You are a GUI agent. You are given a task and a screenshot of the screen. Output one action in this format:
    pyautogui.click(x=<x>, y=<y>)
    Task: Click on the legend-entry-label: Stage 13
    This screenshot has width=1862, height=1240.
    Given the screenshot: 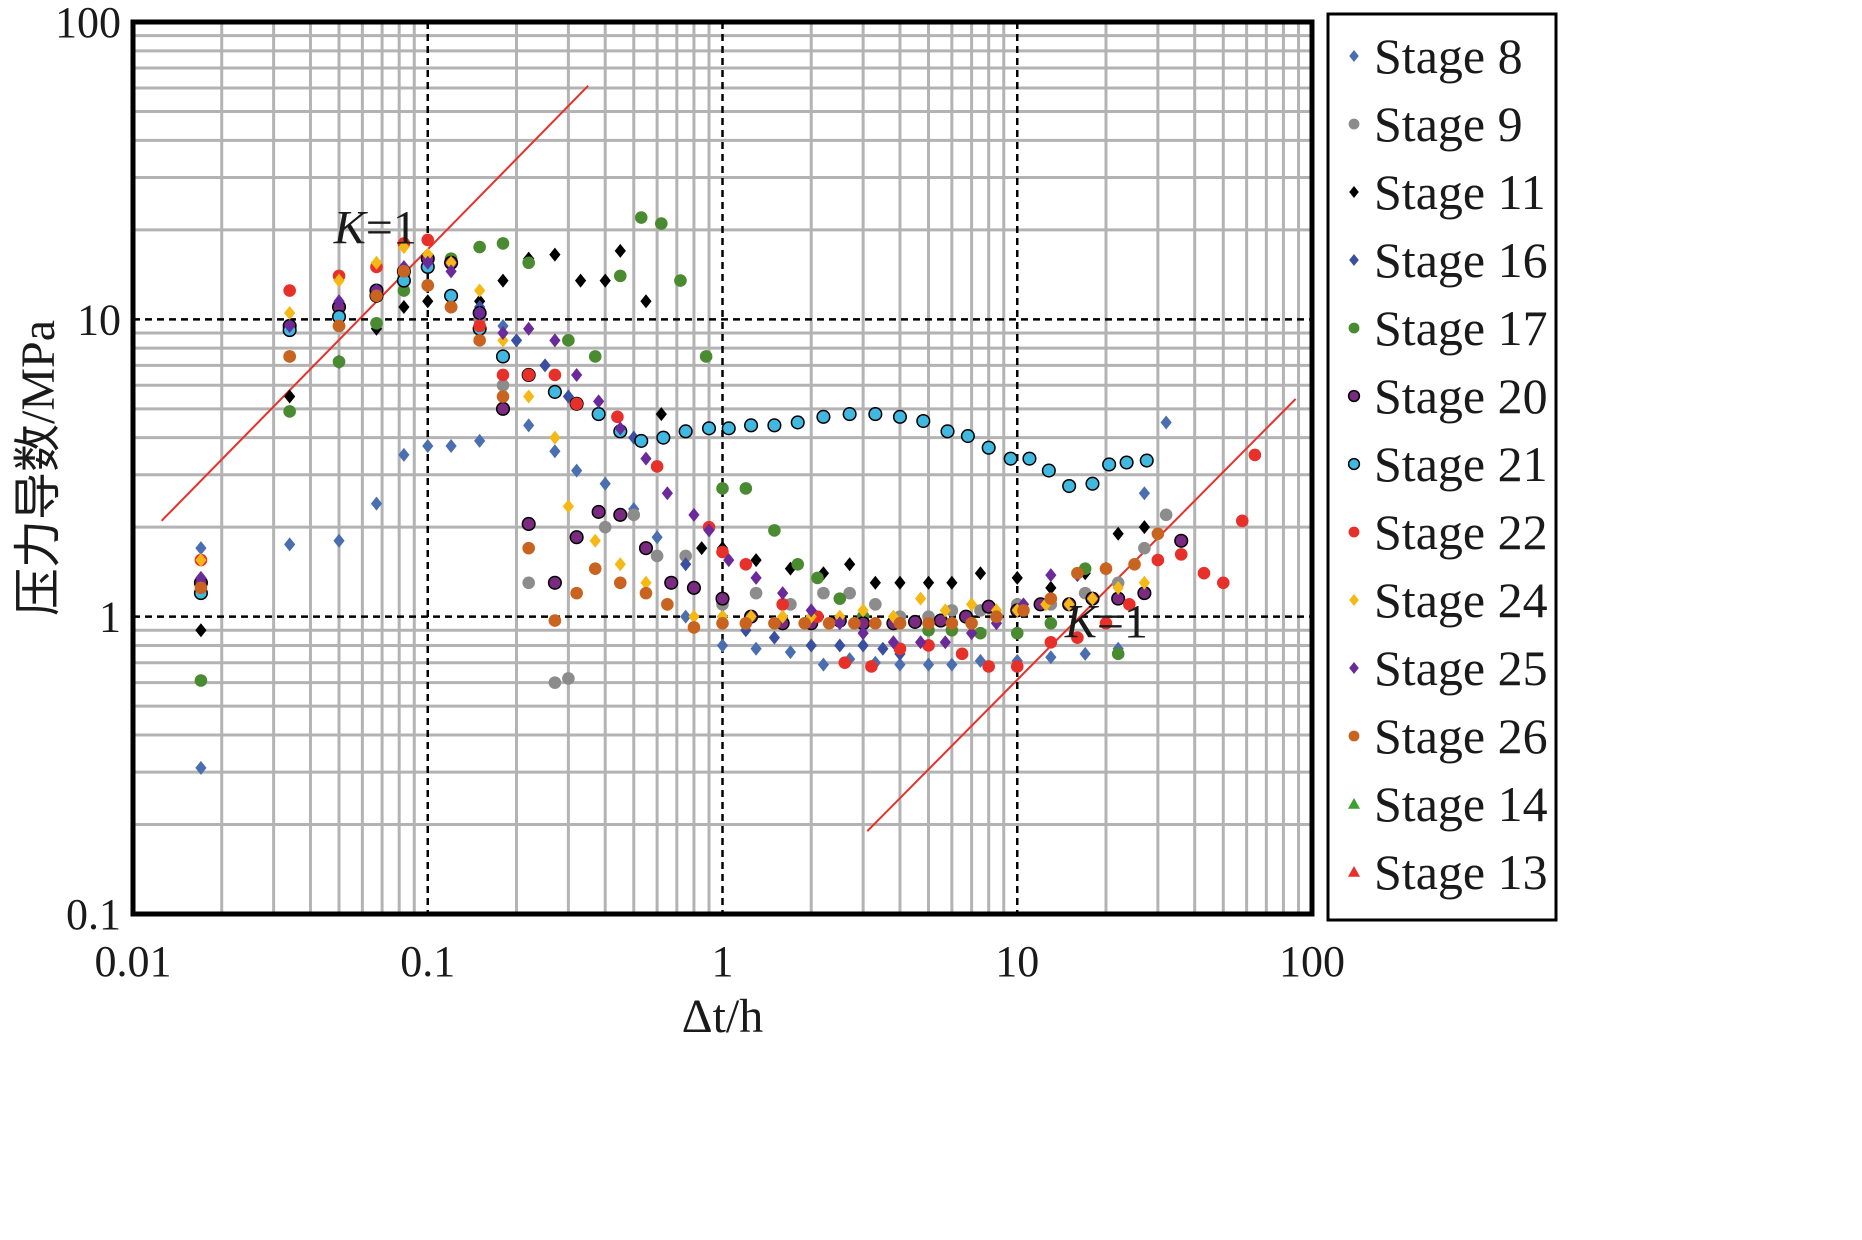 What is the action you would take?
    pyautogui.click(x=1461, y=872)
    